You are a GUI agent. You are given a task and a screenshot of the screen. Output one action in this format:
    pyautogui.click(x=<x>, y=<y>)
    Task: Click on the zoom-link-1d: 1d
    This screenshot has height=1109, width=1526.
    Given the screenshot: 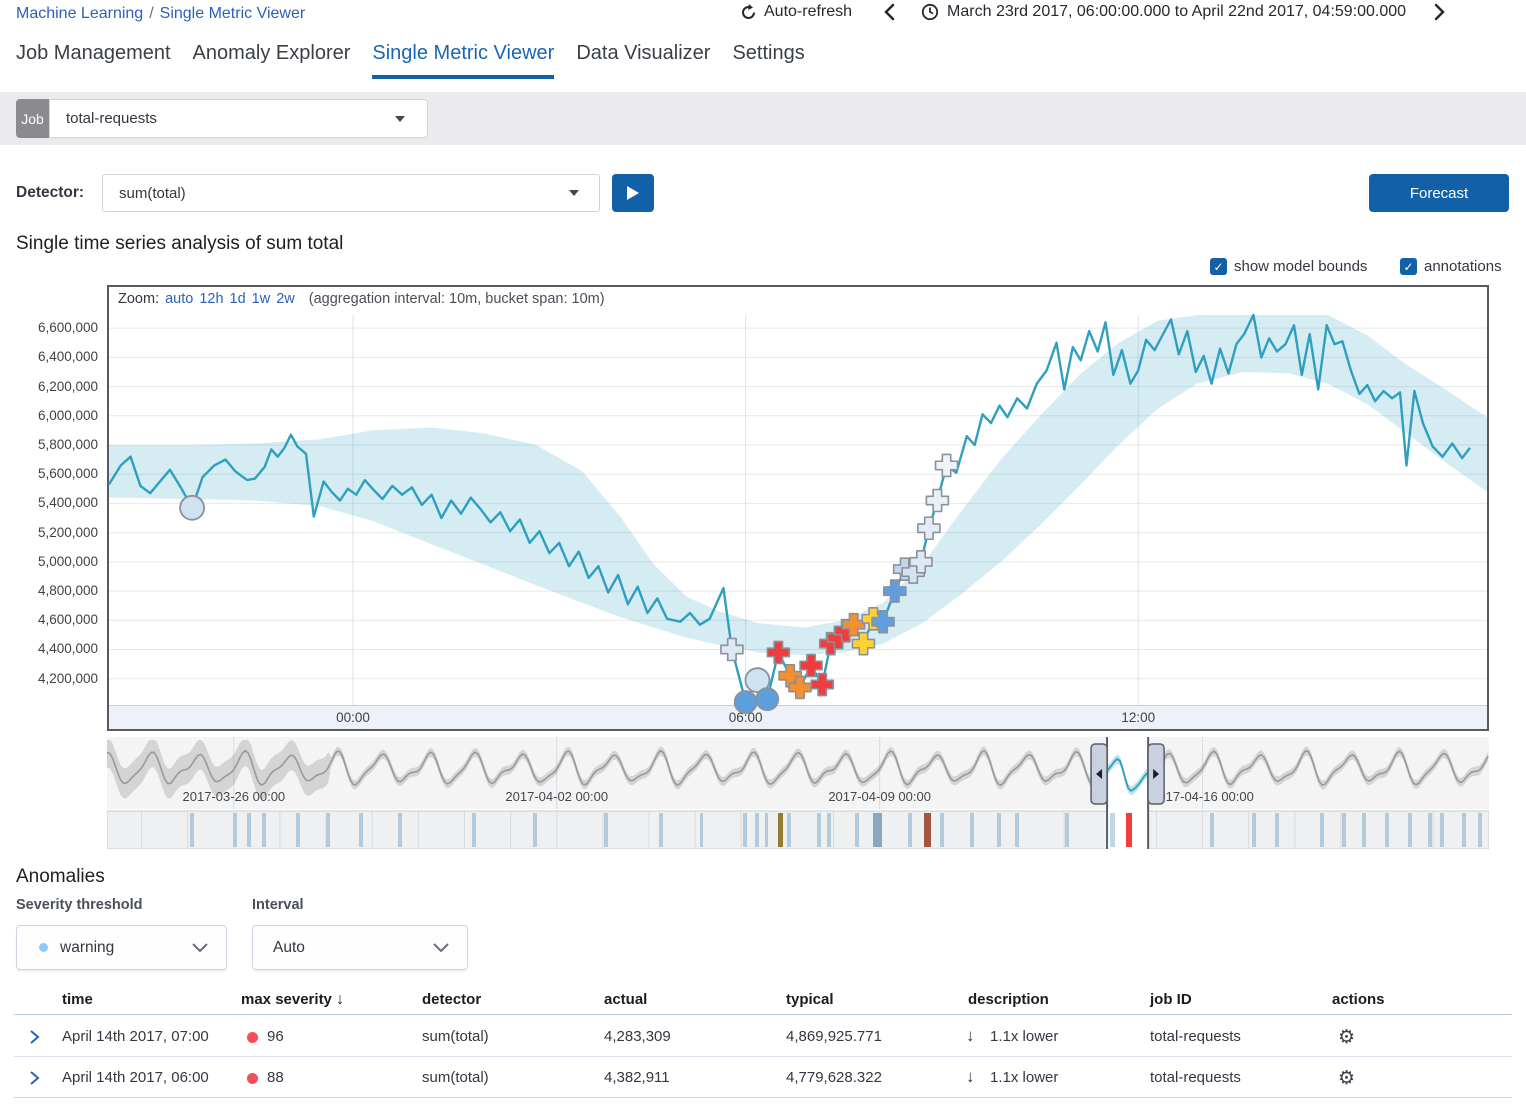 What is the action you would take?
    pyautogui.click(x=237, y=299)
    